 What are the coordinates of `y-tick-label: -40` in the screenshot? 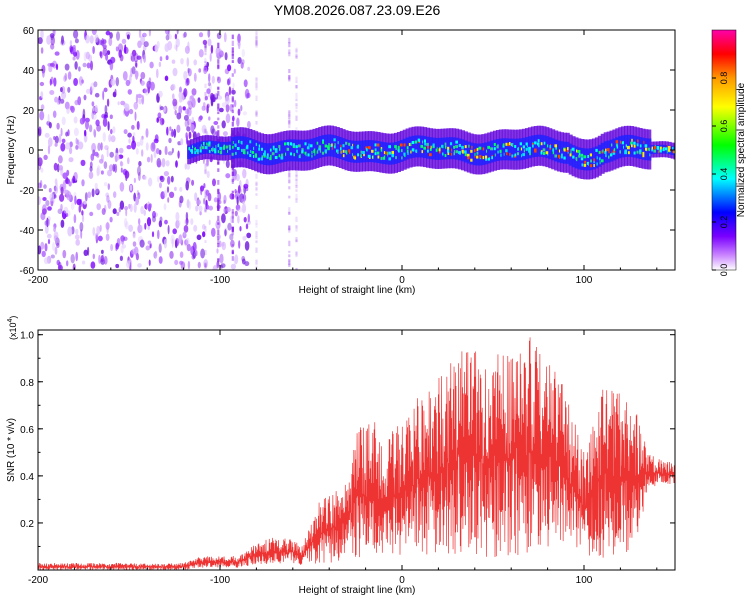 It's located at (27, 231).